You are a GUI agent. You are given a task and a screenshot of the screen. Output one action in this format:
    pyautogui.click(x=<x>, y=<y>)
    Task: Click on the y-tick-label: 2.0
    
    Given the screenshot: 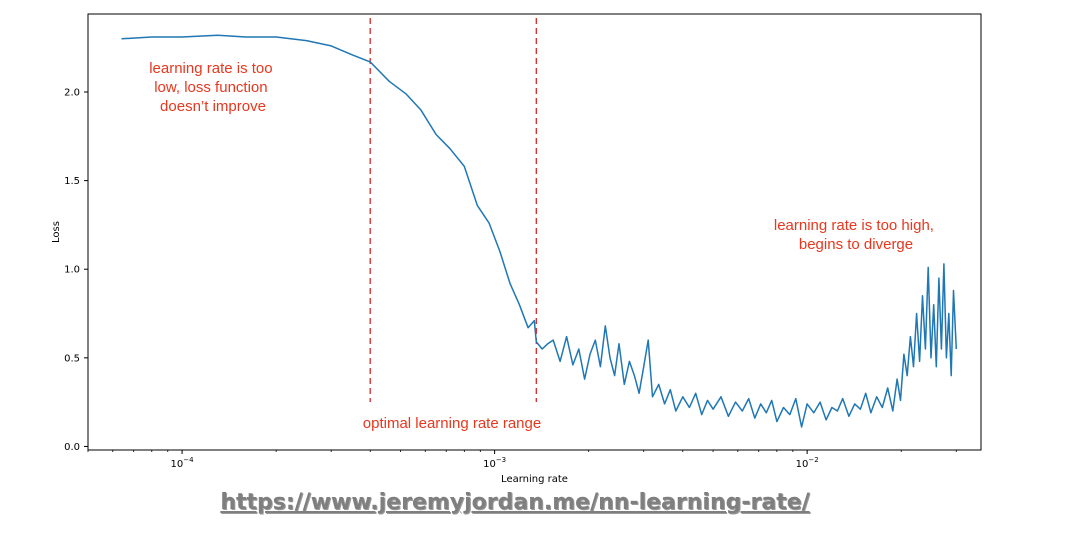 What is the action you would take?
    pyautogui.click(x=72, y=92)
    